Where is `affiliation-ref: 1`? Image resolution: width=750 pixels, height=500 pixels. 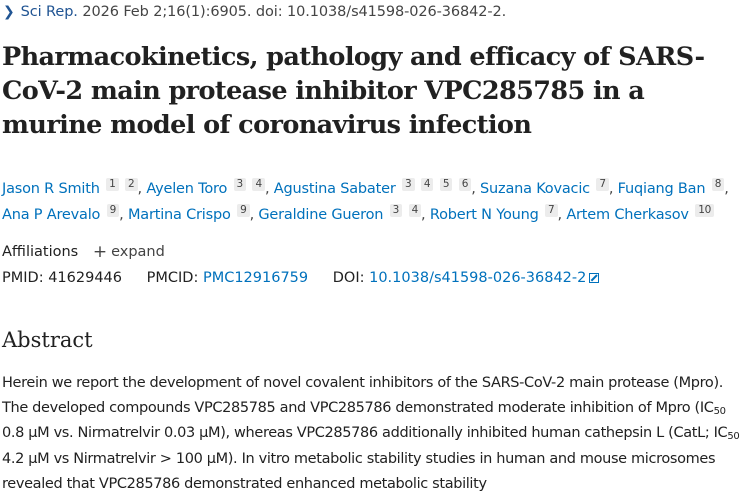 affiliation-ref: 1 is located at coordinates (112, 184).